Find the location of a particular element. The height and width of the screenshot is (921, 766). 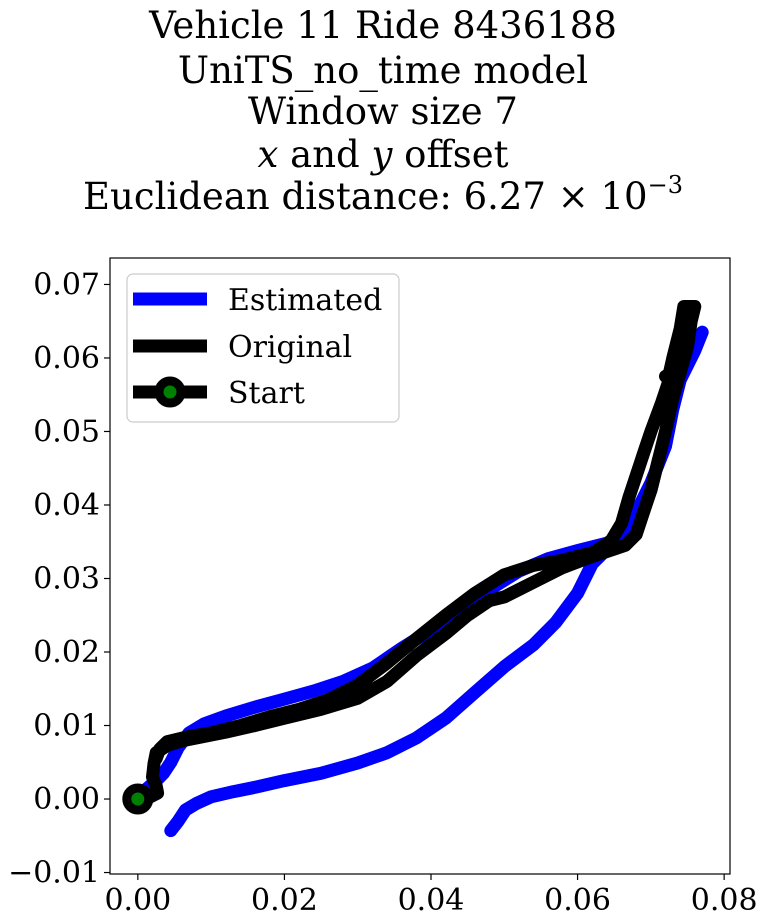

title-text-1: Vehicle 11 Ride 8436188 is located at coordinates (383, 25).